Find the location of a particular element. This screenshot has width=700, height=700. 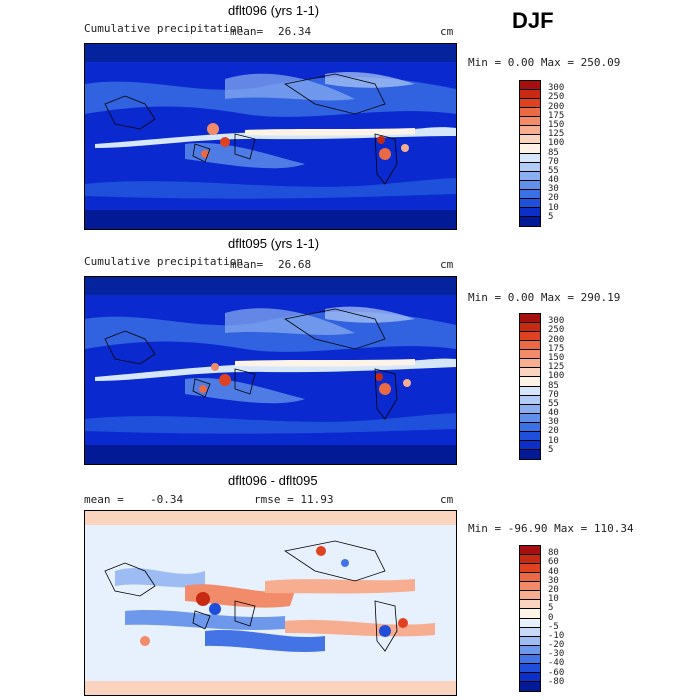

panel-2-stat-label: mean= is located at coordinates (247, 264).